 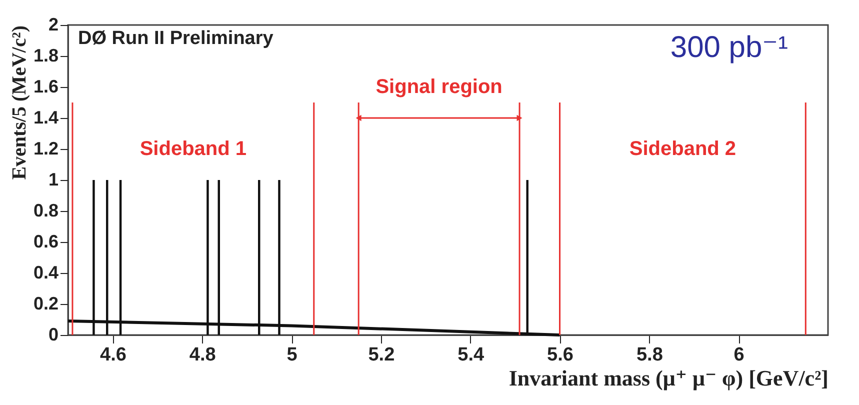 I want to click on annotation: Sideband 2, so click(x=682, y=149).